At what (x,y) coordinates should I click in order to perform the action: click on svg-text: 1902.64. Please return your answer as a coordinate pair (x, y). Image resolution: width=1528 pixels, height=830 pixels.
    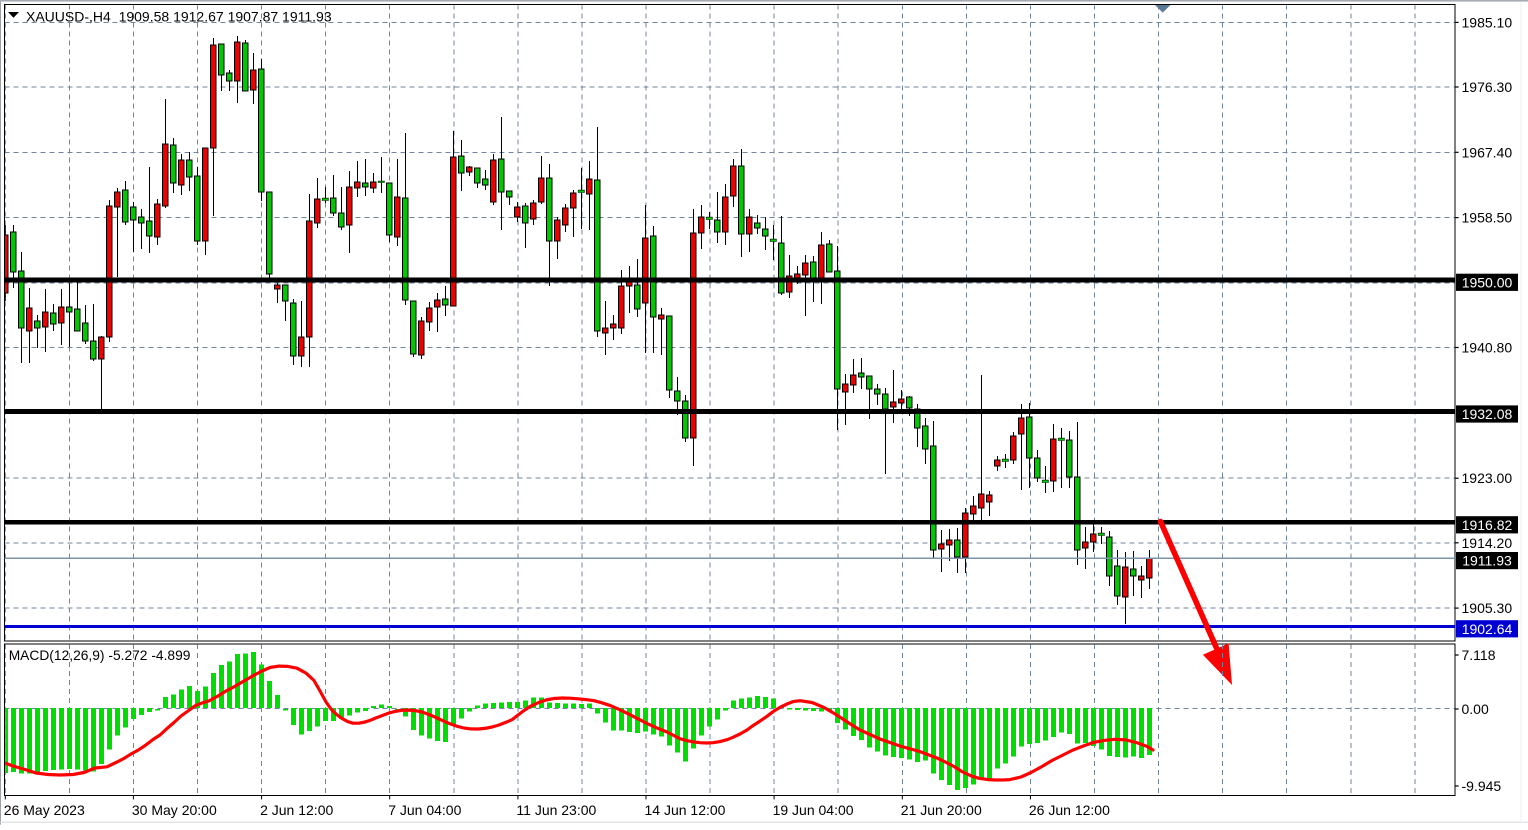
    Looking at the image, I should click on (1487, 629).